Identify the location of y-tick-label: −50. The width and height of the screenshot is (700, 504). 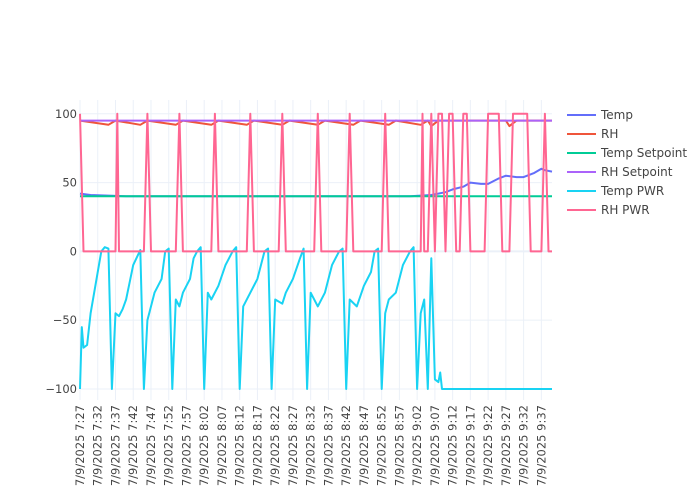
(65, 320).